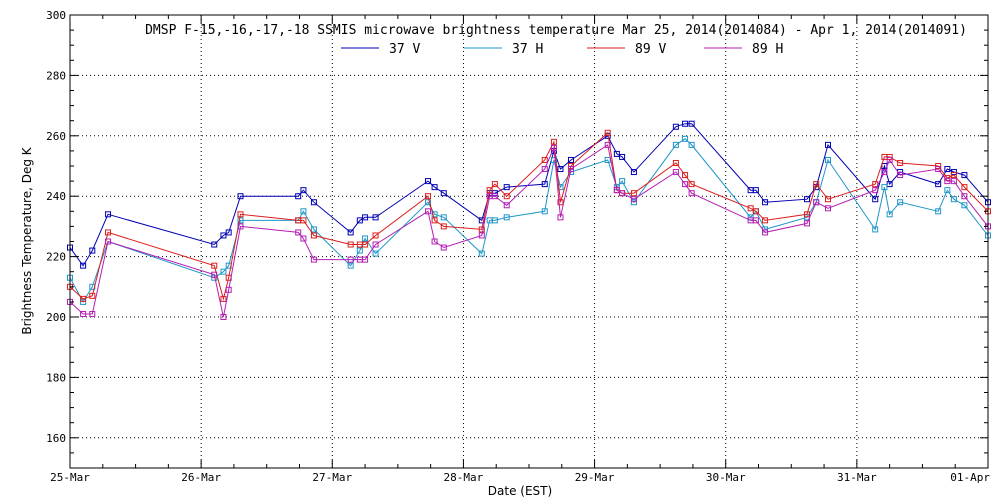 This screenshot has width=1000, height=500. What do you see at coordinates (70, 477) in the screenshot?
I see `x-tick-label: 25-Mar` at bounding box center [70, 477].